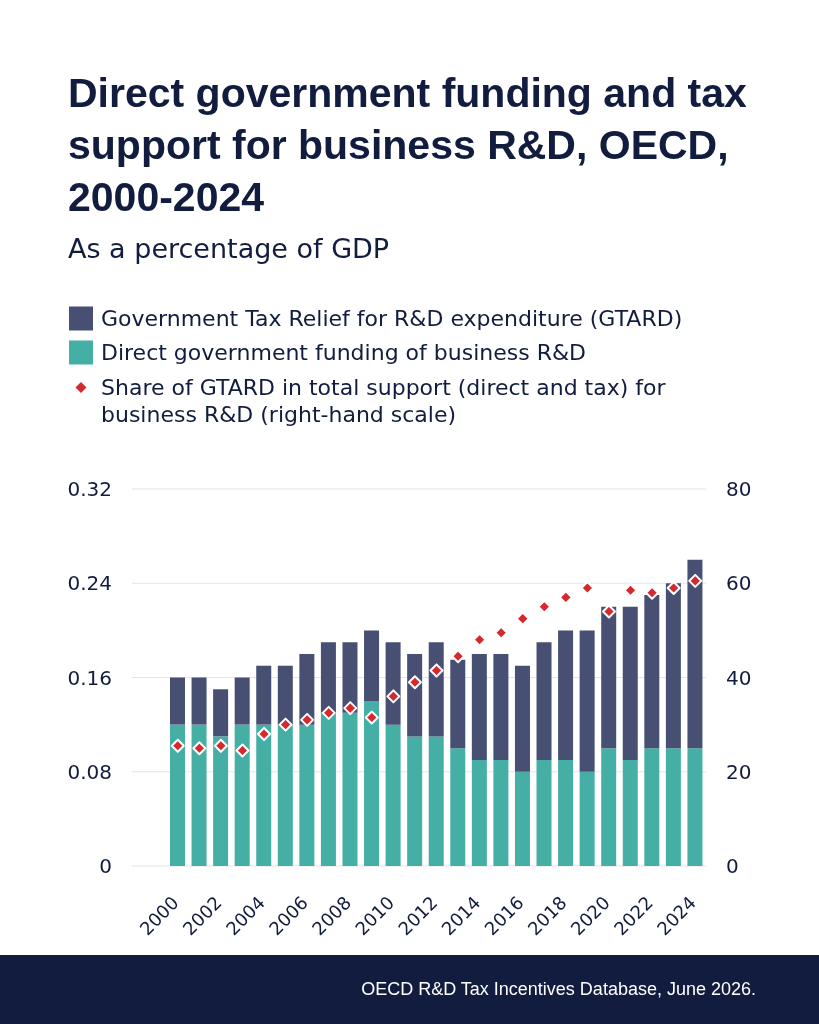 This screenshot has height=1024, width=819. What do you see at coordinates (739, 583) in the screenshot?
I see `y2-tick-label: 60` at bounding box center [739, 583].